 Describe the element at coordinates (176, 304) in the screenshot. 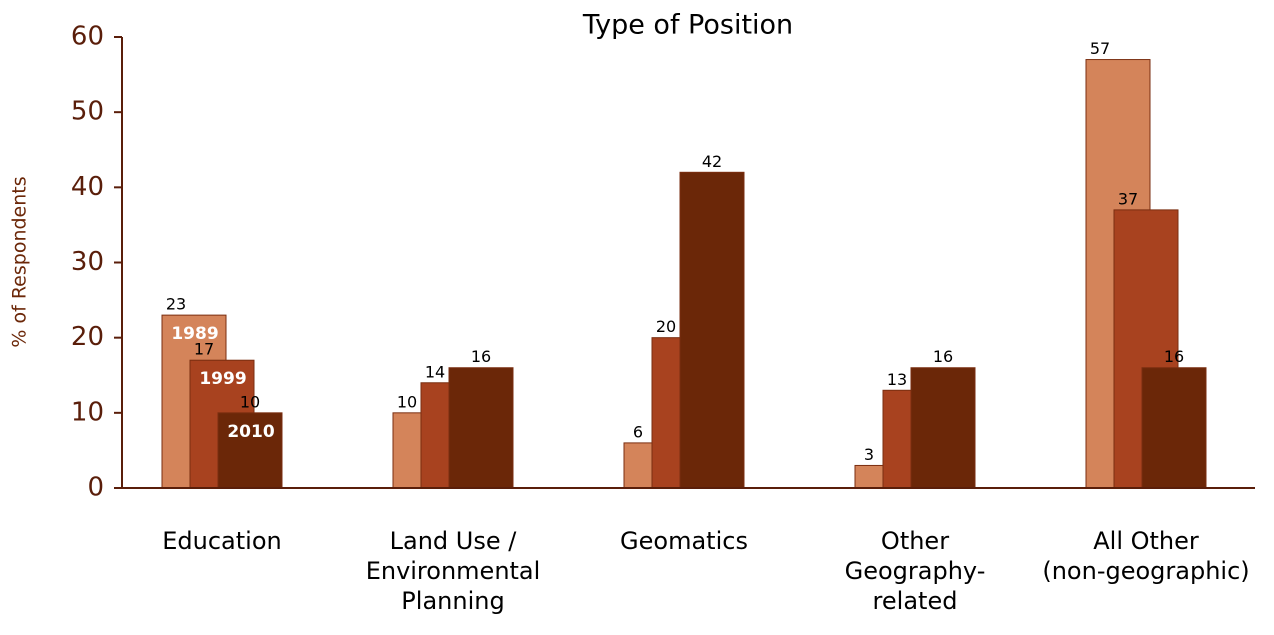

I see `value-label: 23` at that location.